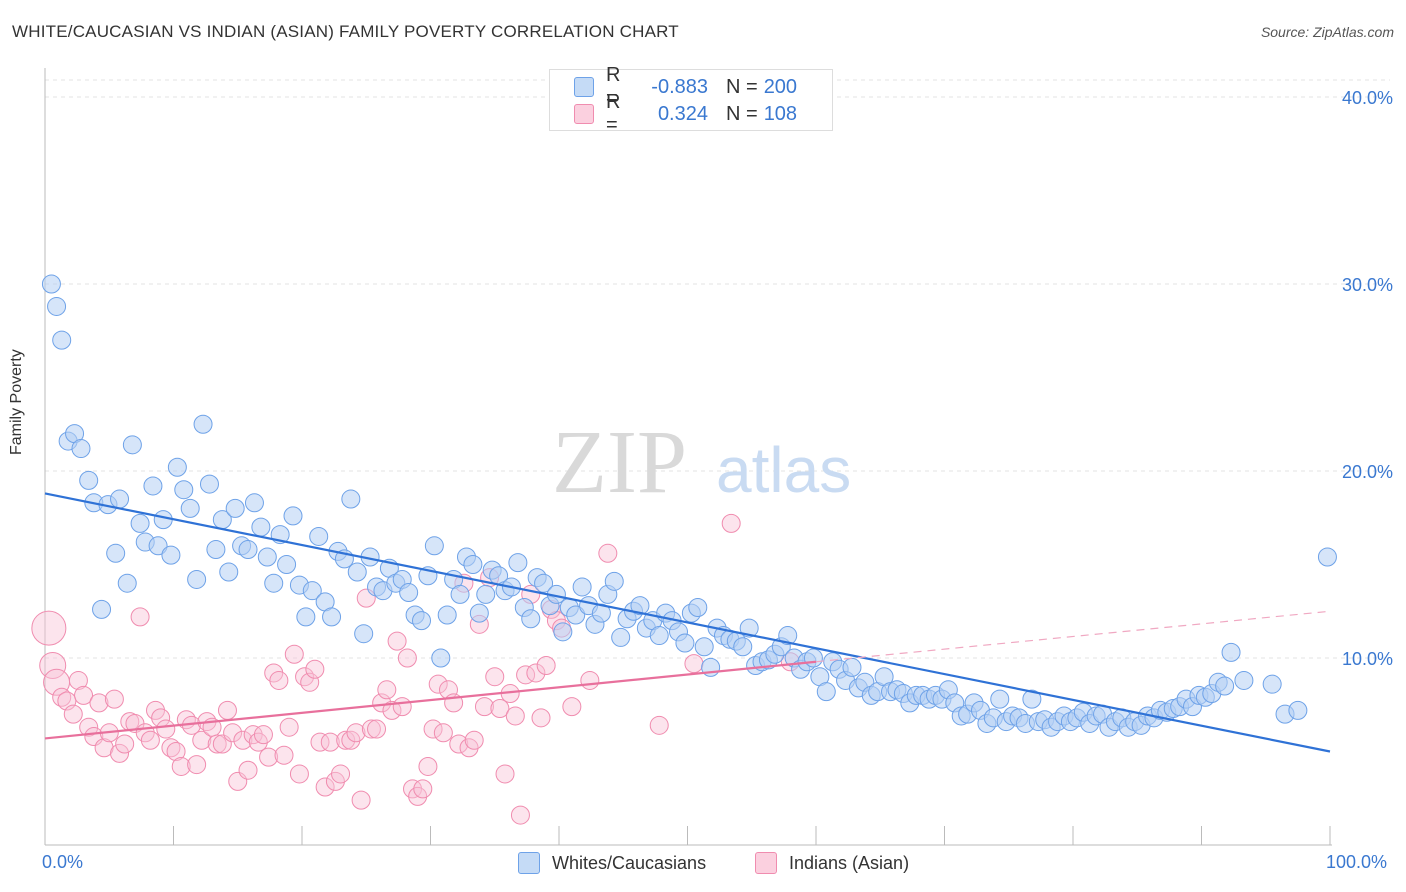 The height and width of the screenshot is (892, 1406). I want to click on x-tick-label-max: 100.0%, so click(1357, 862).